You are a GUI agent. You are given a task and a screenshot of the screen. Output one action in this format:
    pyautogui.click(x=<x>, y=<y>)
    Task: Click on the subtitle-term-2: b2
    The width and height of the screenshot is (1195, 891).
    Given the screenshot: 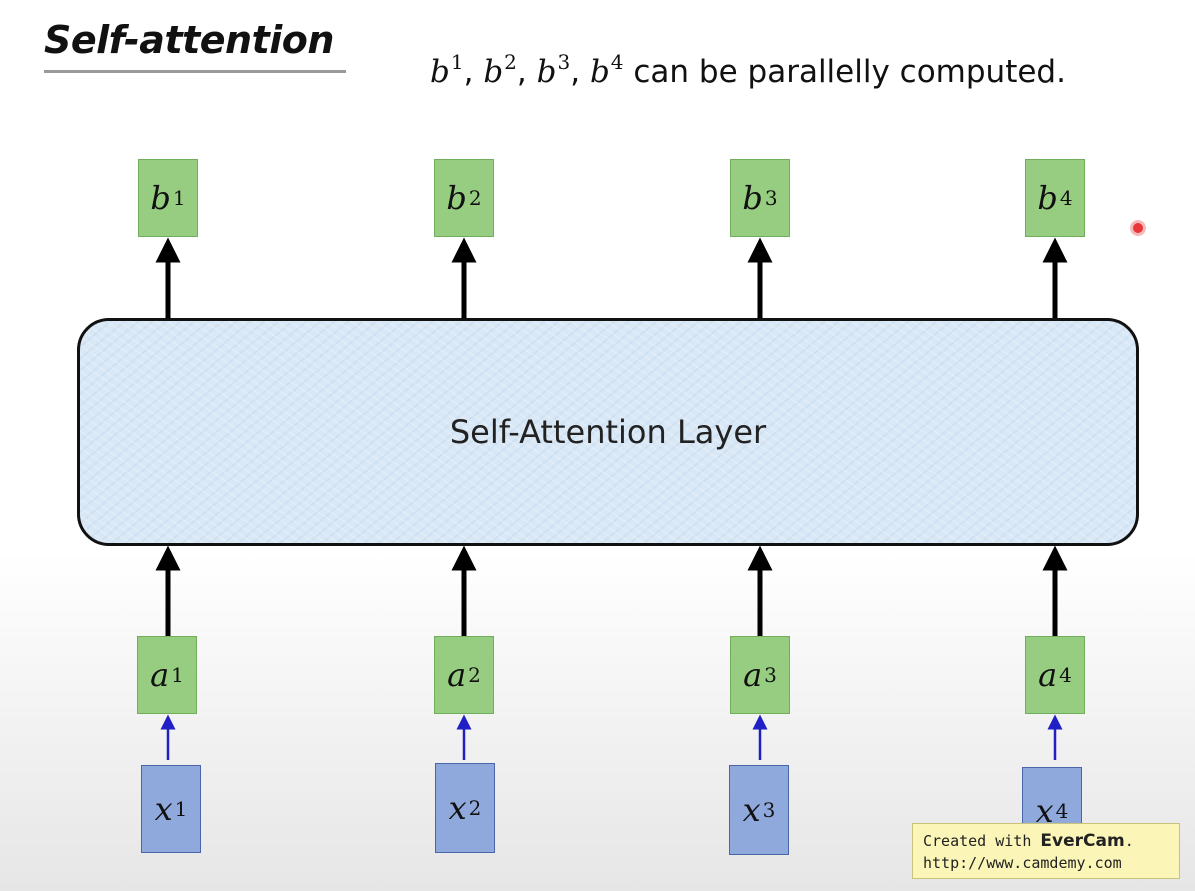 What is the action you would take?
    pyautogui.click(x=500, y=70)
    